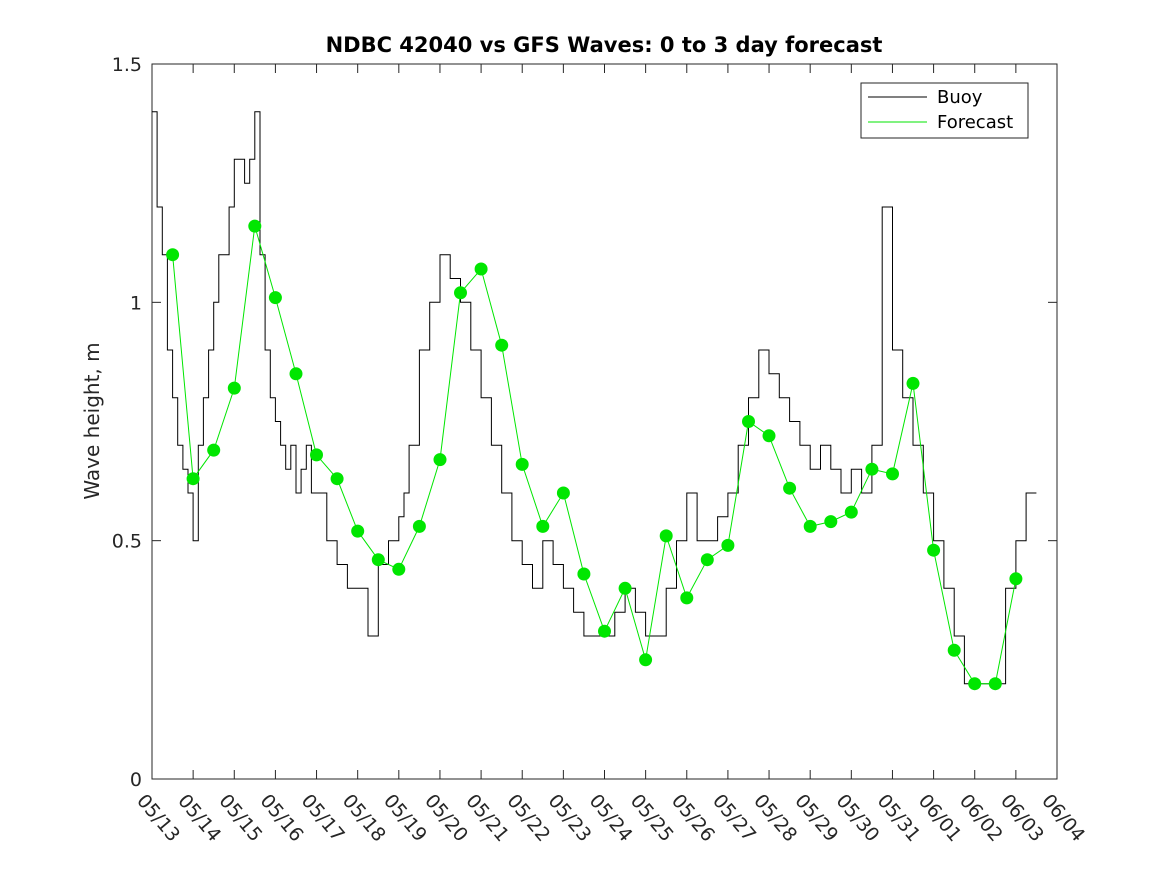 This screenshot has height=875, width=1167. I want to click on y-axis-label: Wave height, m, so click(92, 420).